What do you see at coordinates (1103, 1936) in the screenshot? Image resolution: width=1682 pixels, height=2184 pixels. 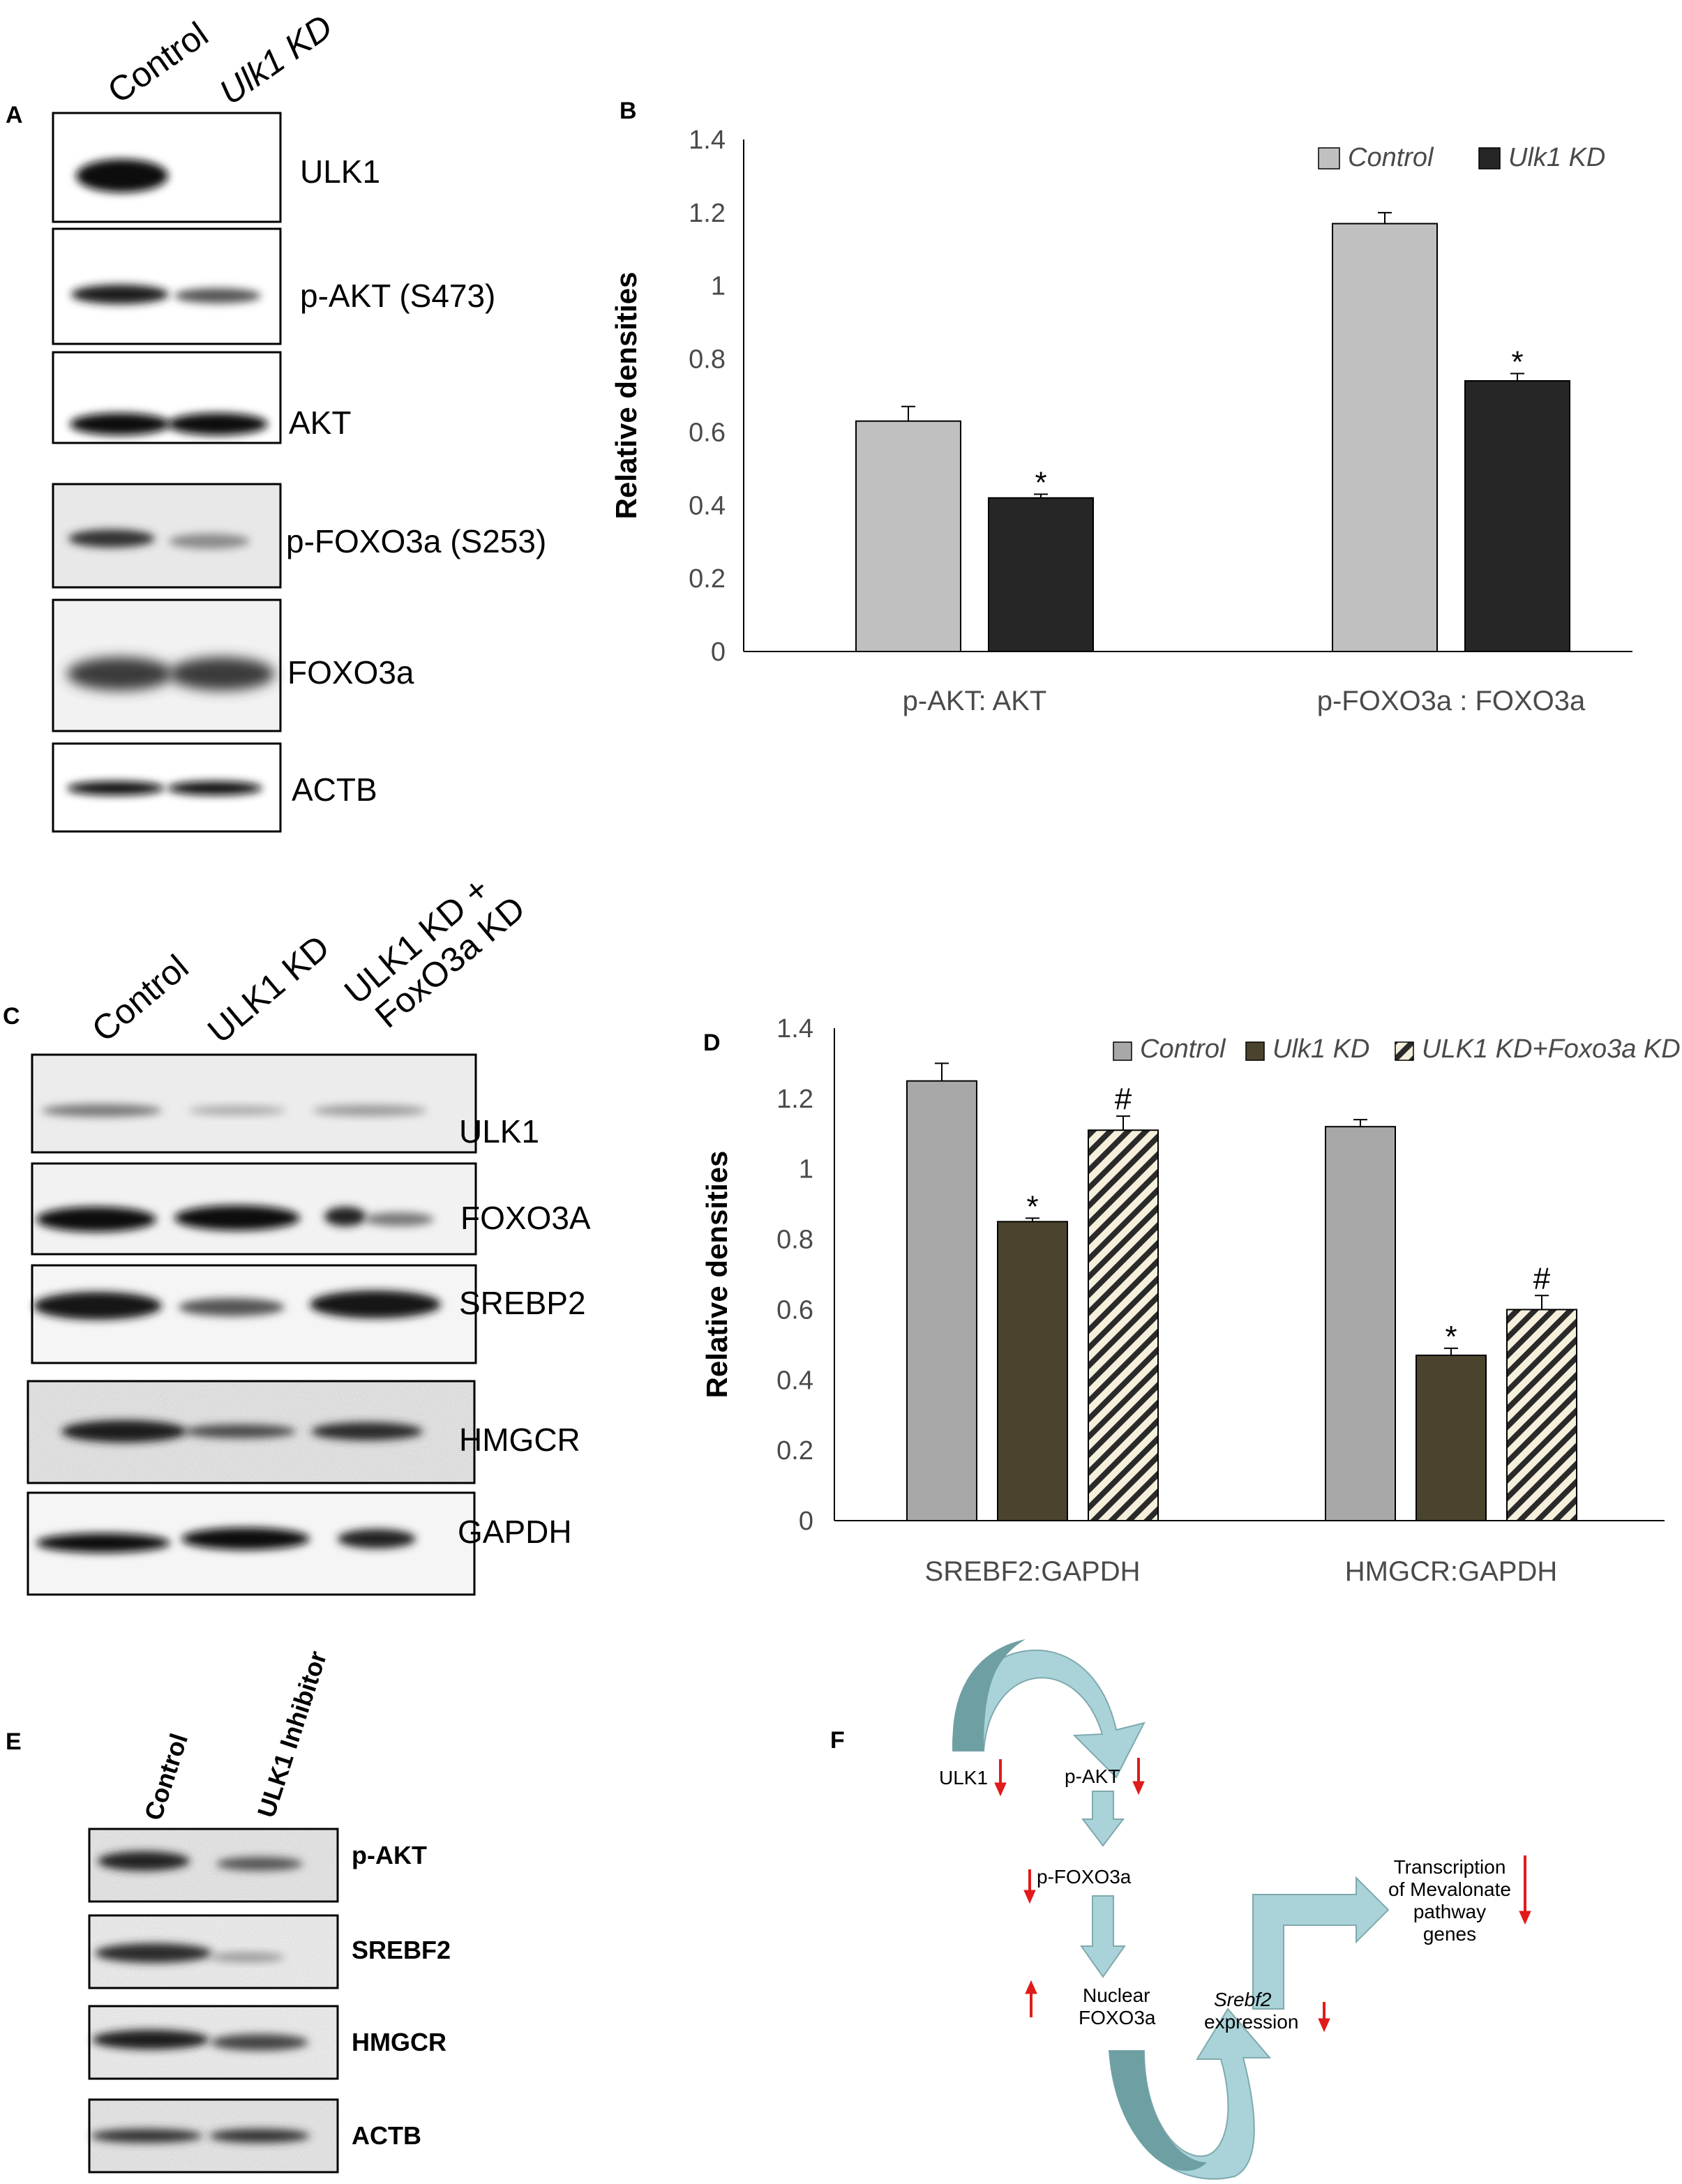 I see `flow-arrow-pfoxo-to-nuclear` at bounding box center [1103, 1936].